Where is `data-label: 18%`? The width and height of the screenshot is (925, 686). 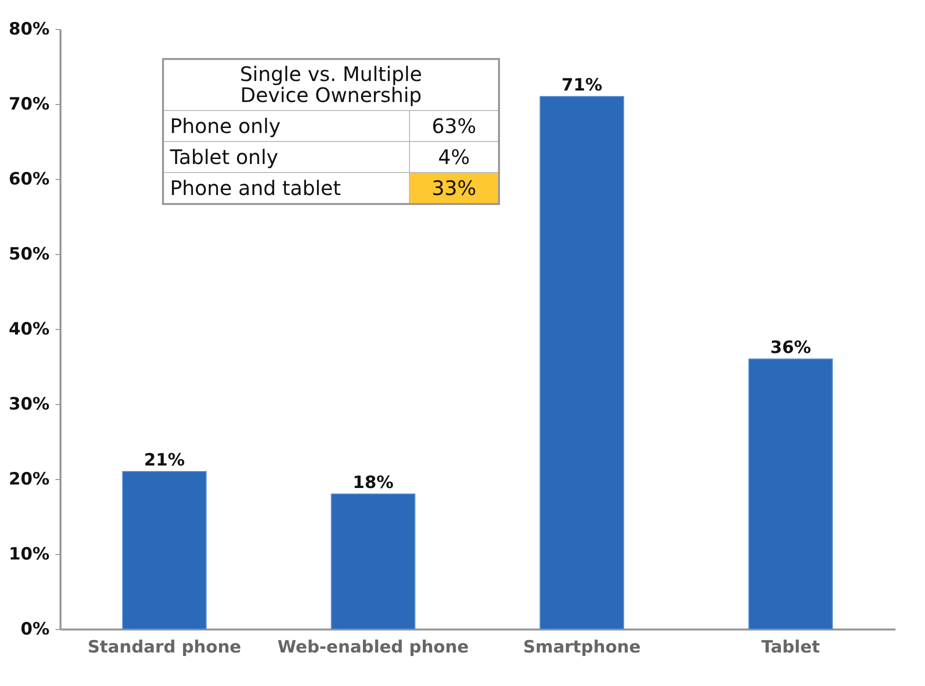
data-label: 18% is located at coordinates (373, 483).